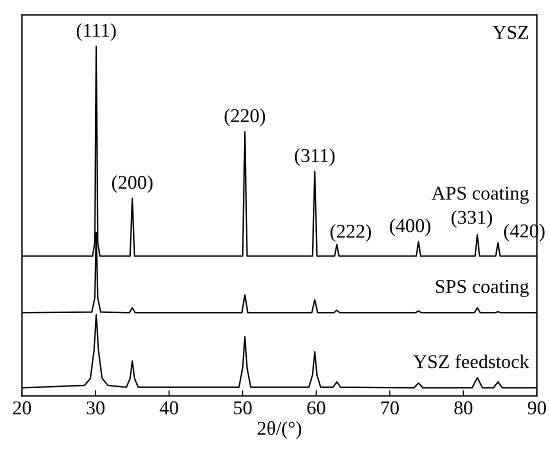 The image size is (549, 454). I want to click on x-axis-title: 2θ/(°), so click(280, 430).